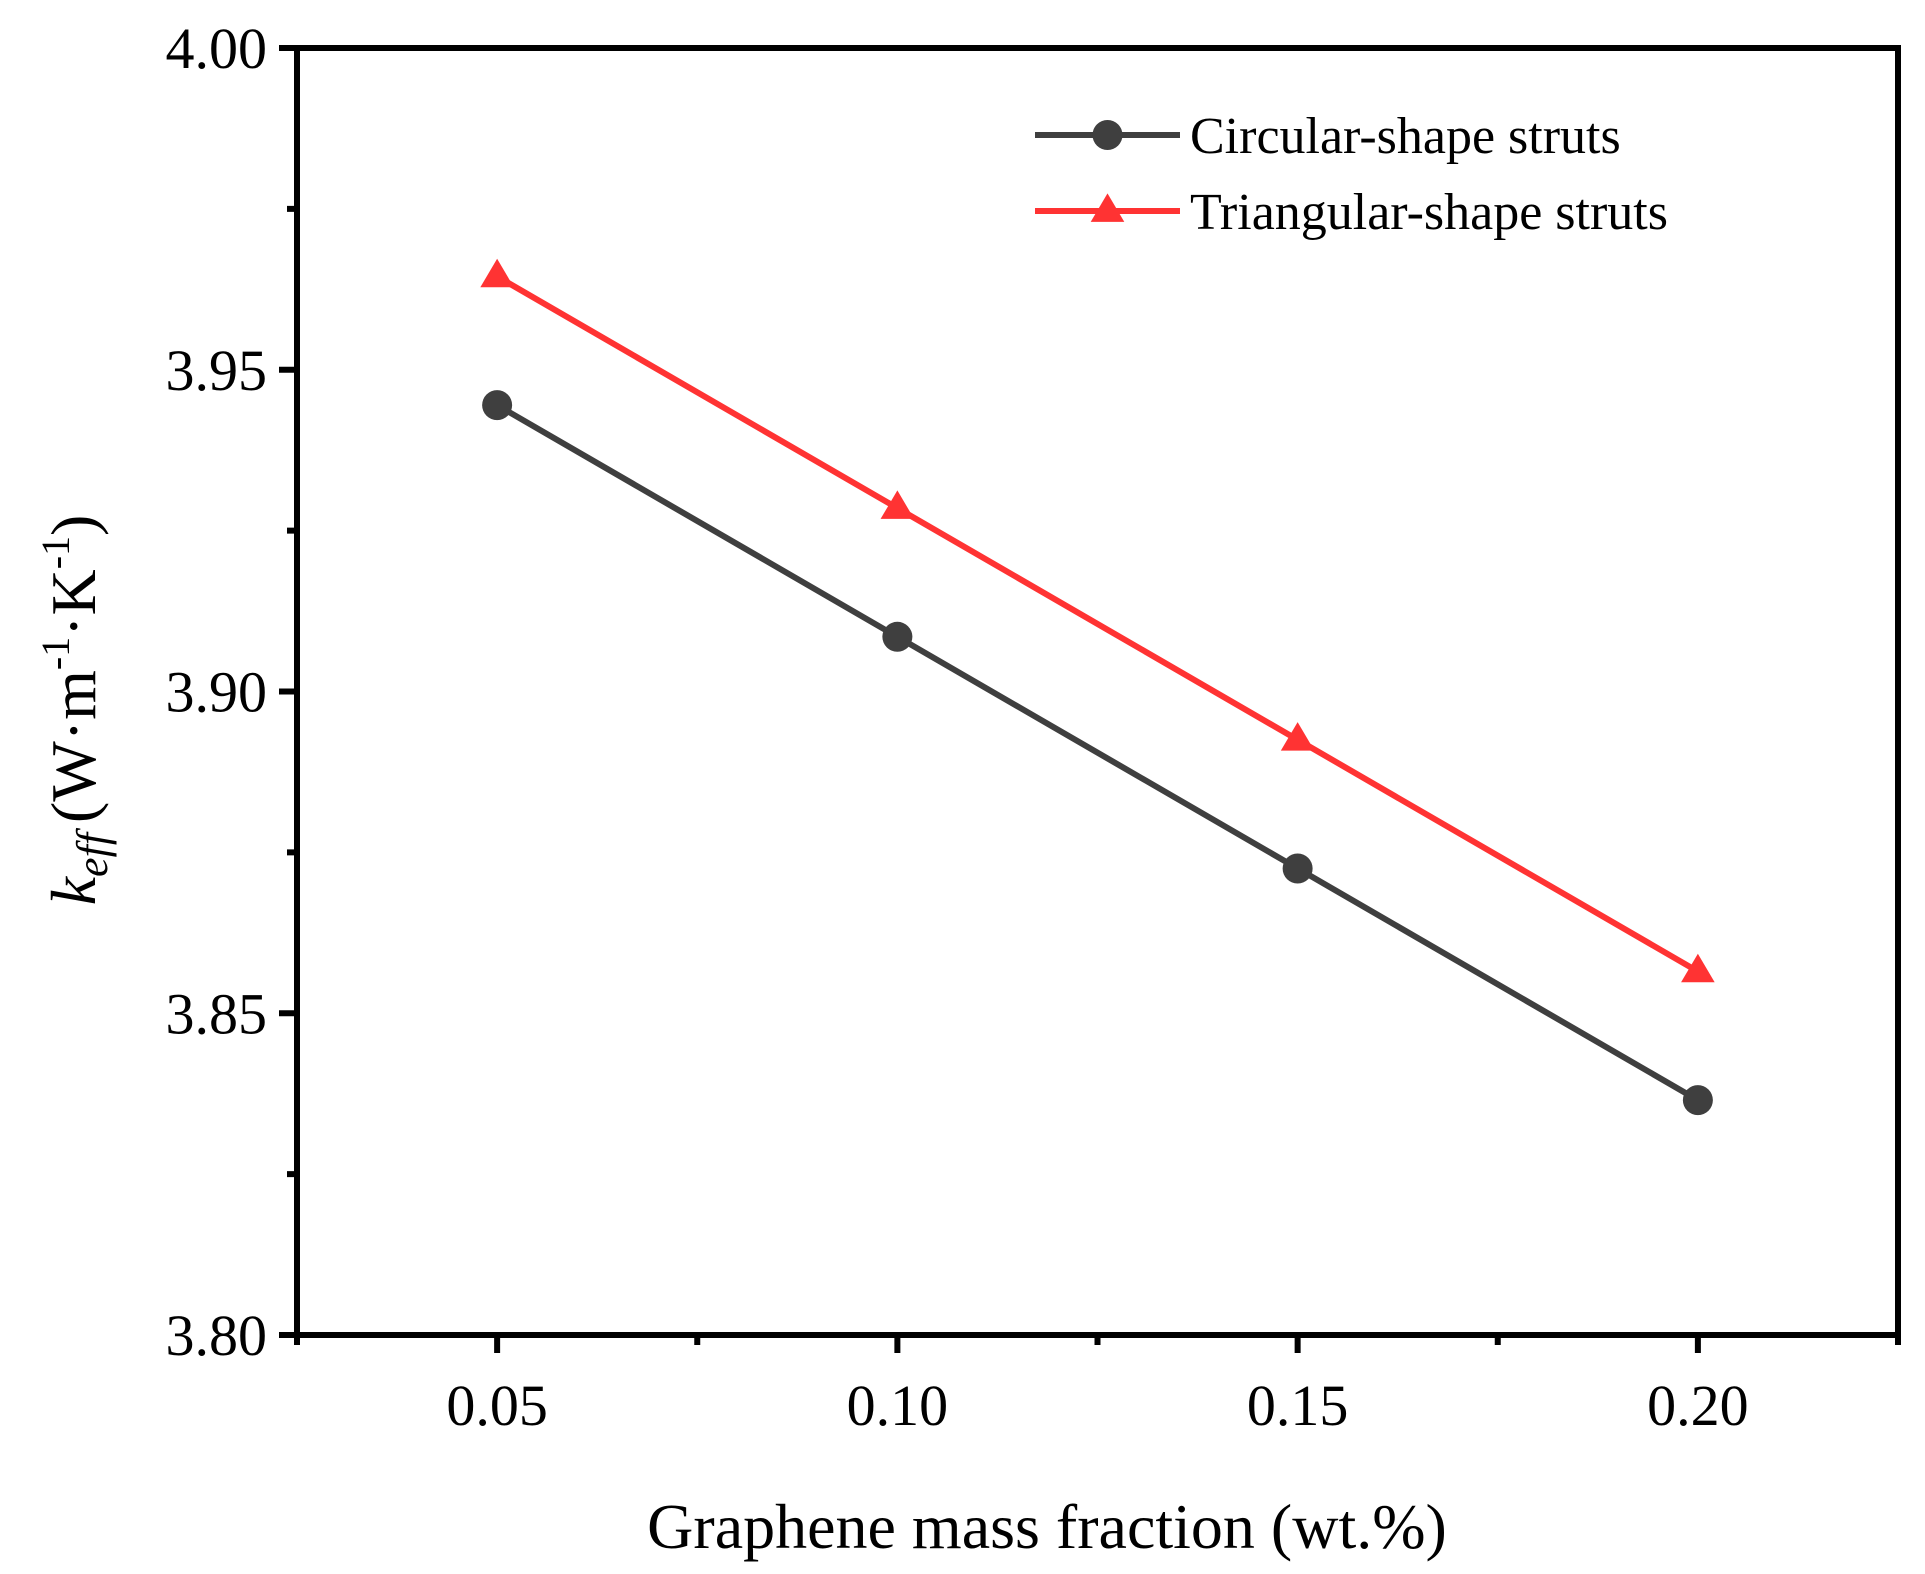  What do you see at coordinates (1429, 212) in the screenshot?
I see `legend-label: Triangular-shape struts` at bounding box center [1429, 212].